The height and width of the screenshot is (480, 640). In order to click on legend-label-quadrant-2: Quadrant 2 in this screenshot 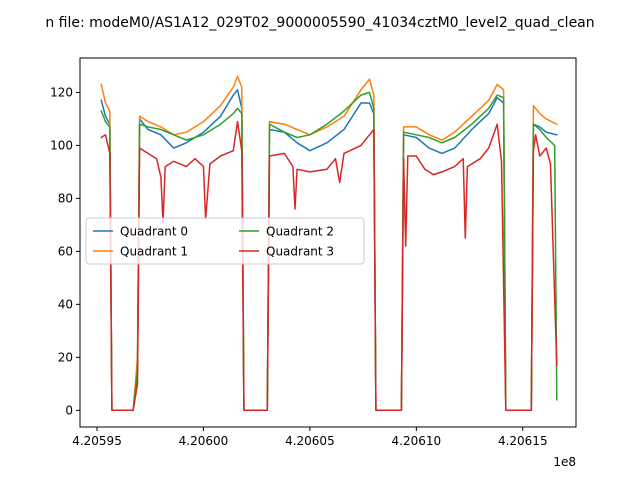, I will do `click(300, 232)`.